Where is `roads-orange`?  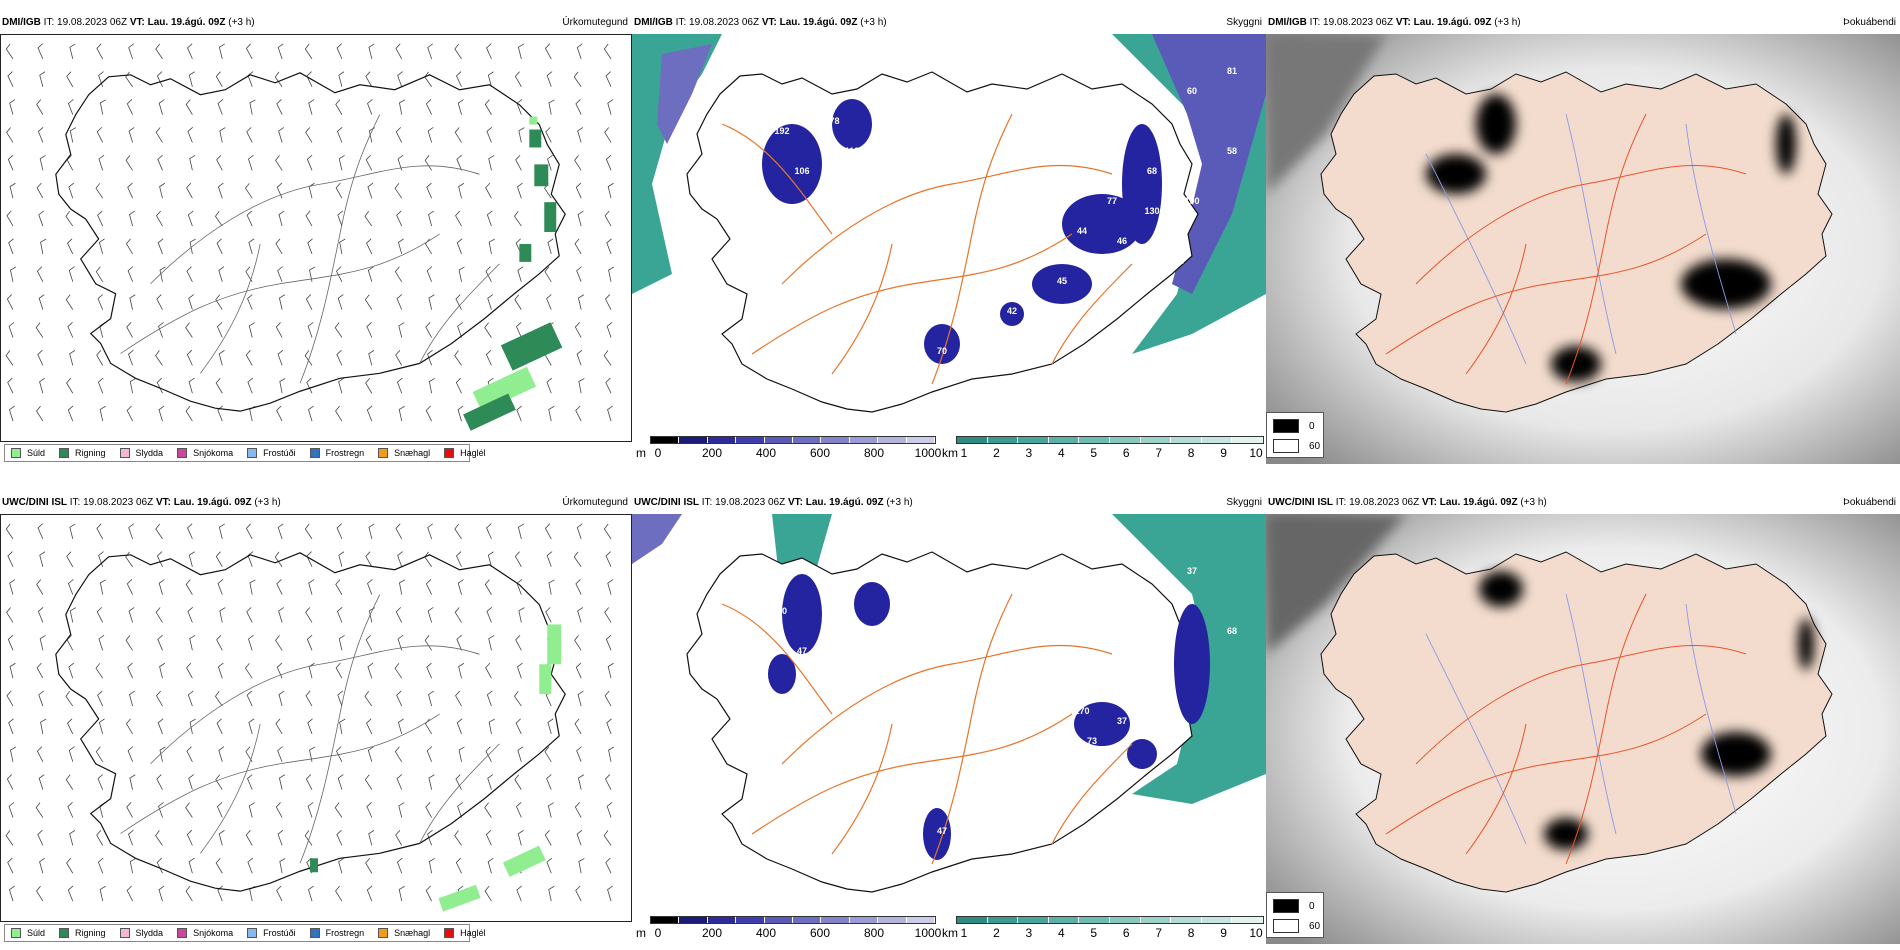 roads-orange is located at coordinates (927, 249).